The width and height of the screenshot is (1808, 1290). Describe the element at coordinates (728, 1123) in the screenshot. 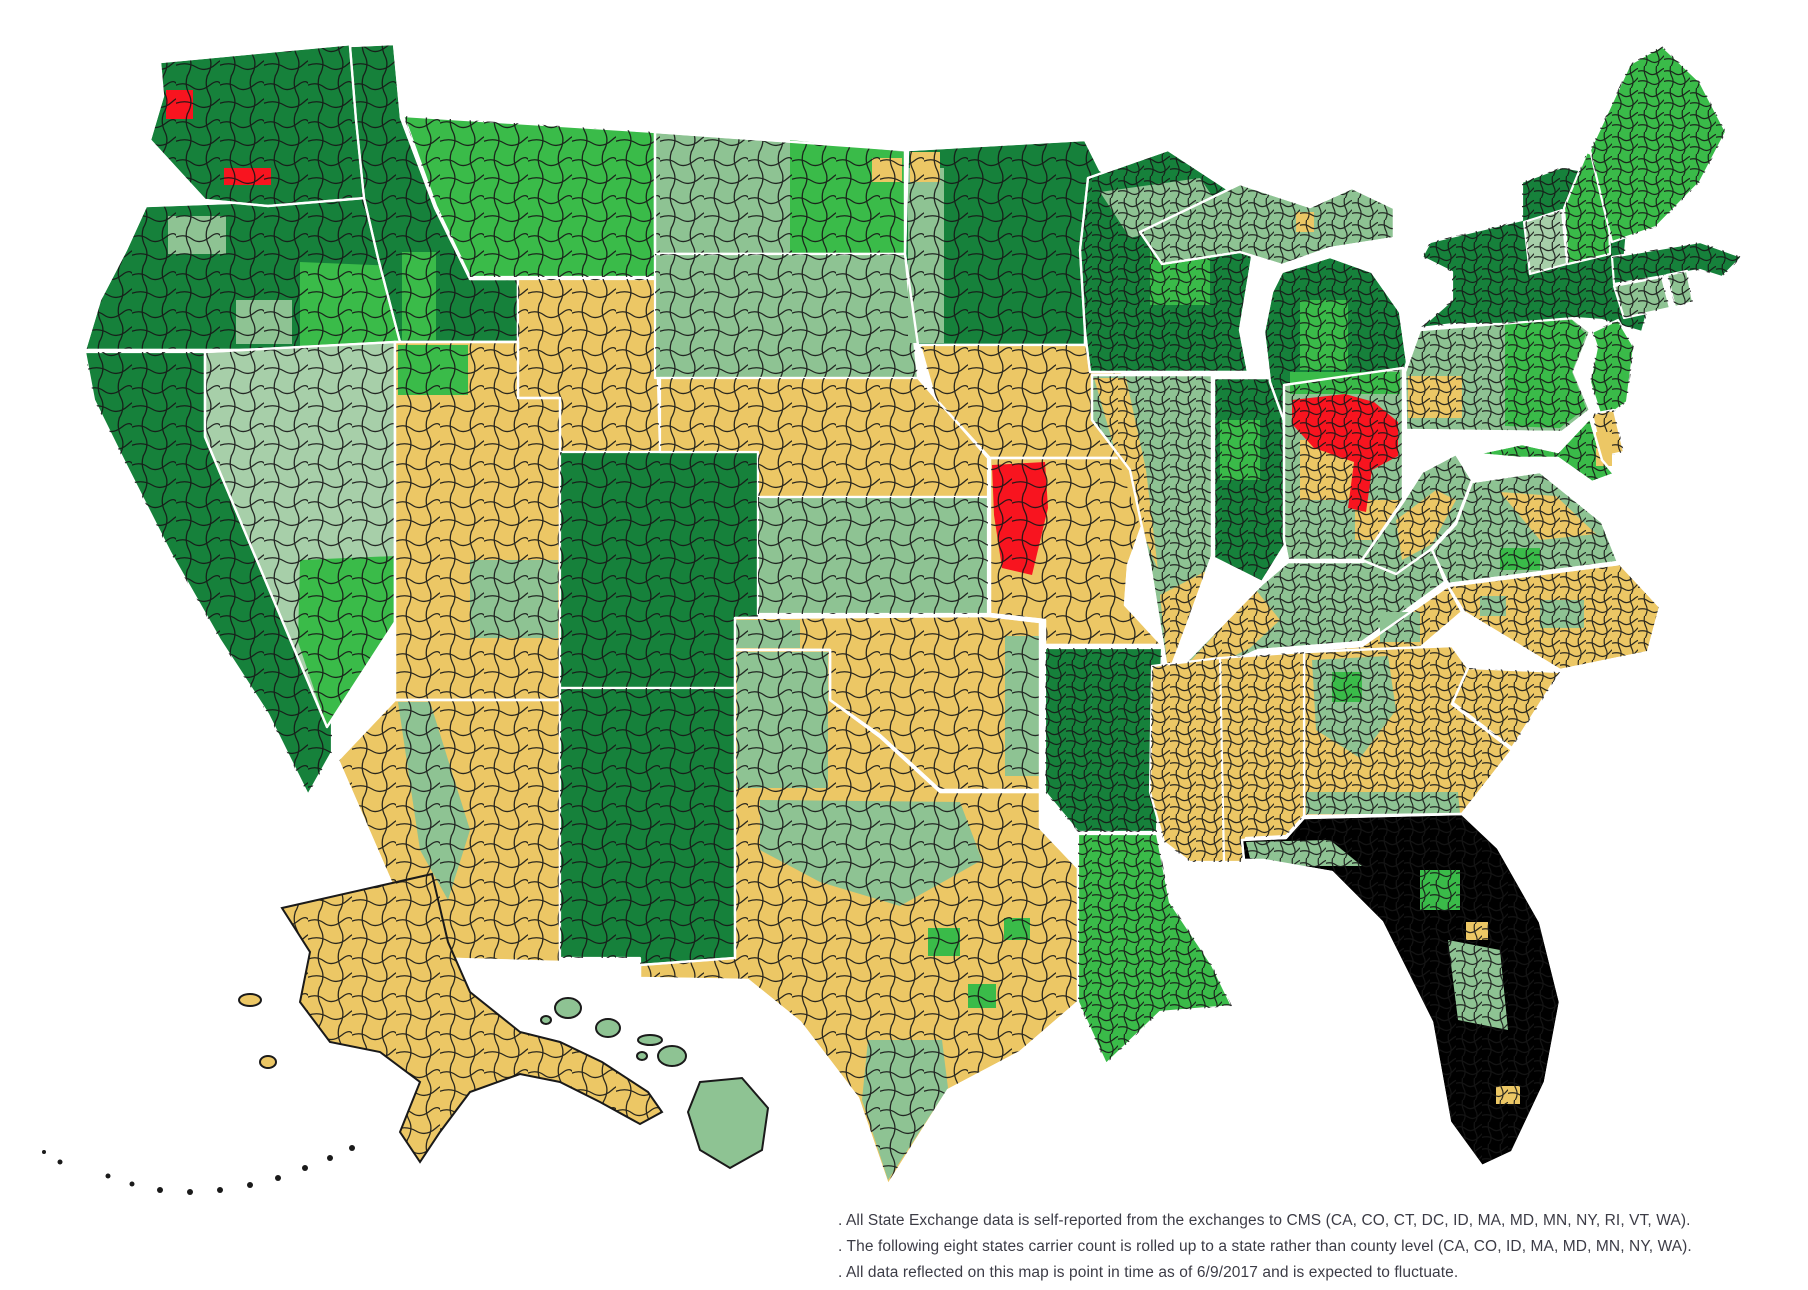

I see `hawaii-big-island` at that location.